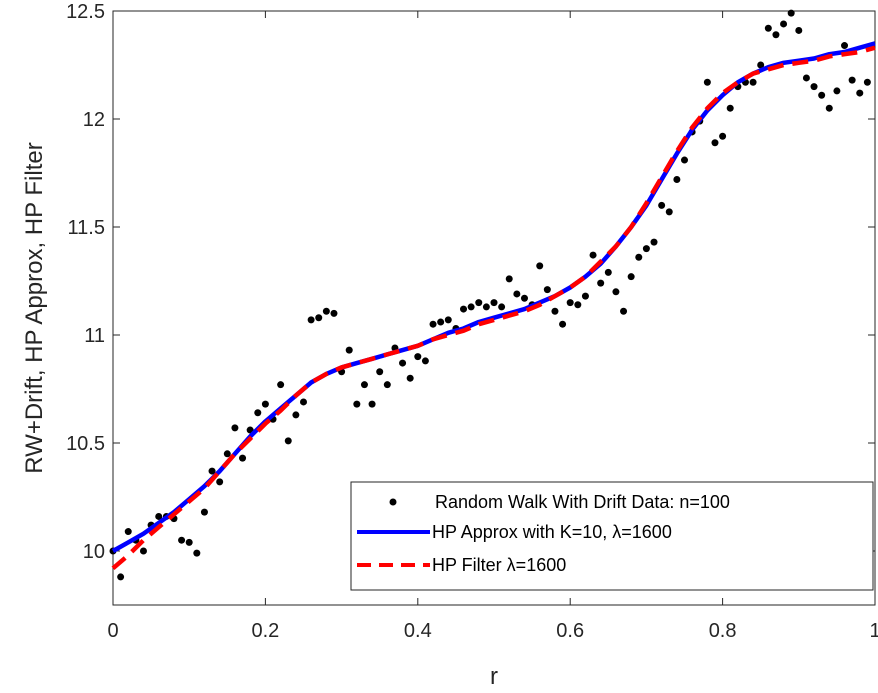  What do you see at coordinates (112, 631) in the screenshot?
I see `x-tick-label: 0` at bounding box center [112, 631].